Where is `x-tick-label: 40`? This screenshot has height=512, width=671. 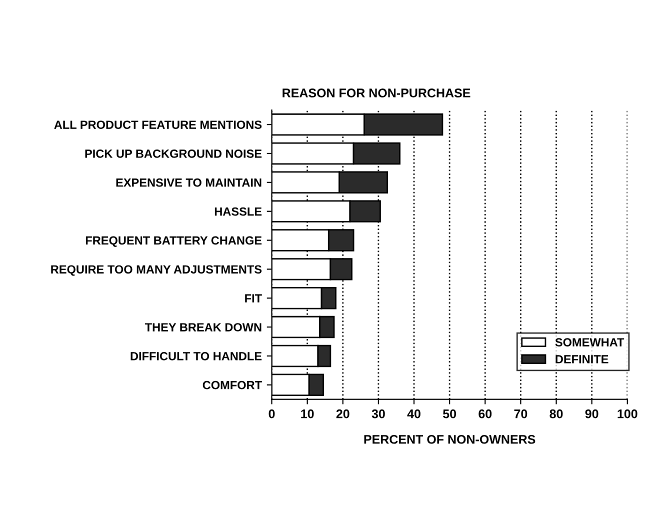
x-tick-label: 40 is located at coordinates (413, 413).